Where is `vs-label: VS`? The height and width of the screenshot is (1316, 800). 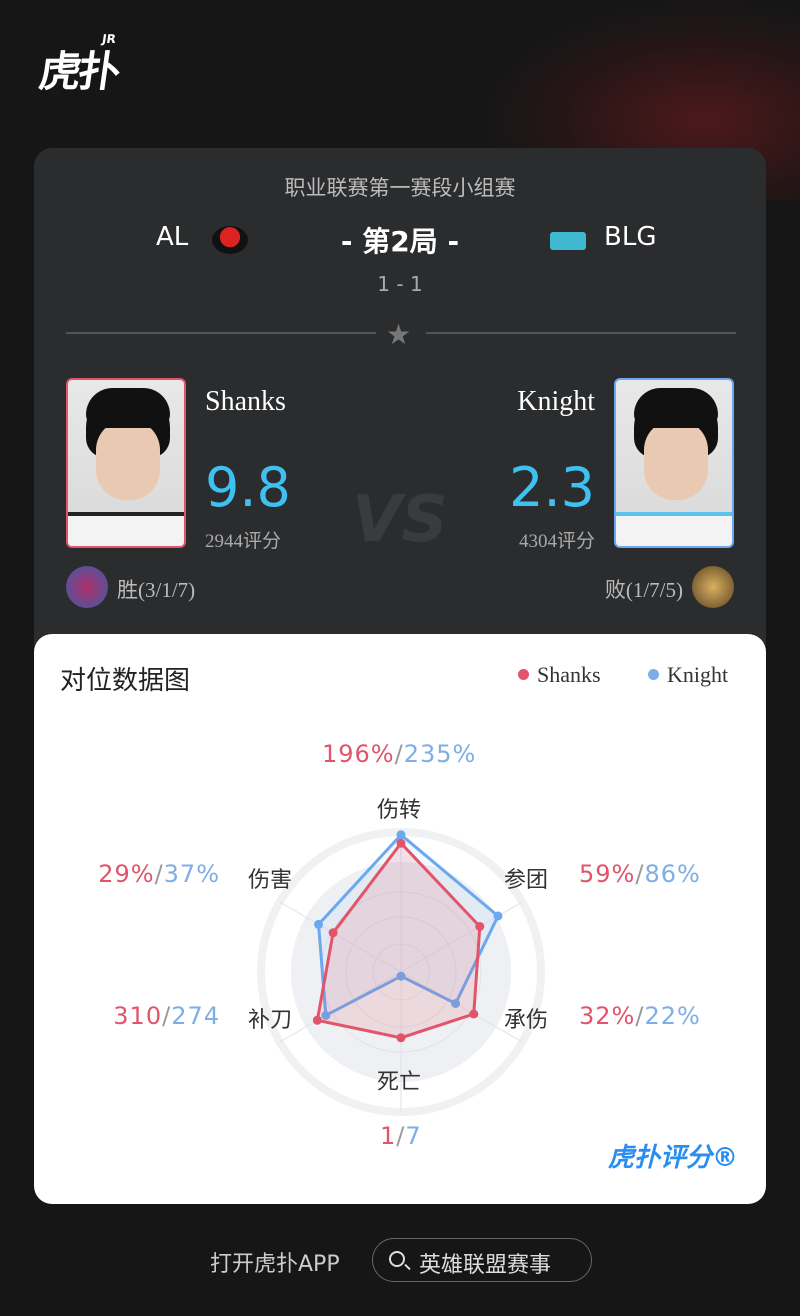
vs-label: VS is located at coordinates (400, 520).